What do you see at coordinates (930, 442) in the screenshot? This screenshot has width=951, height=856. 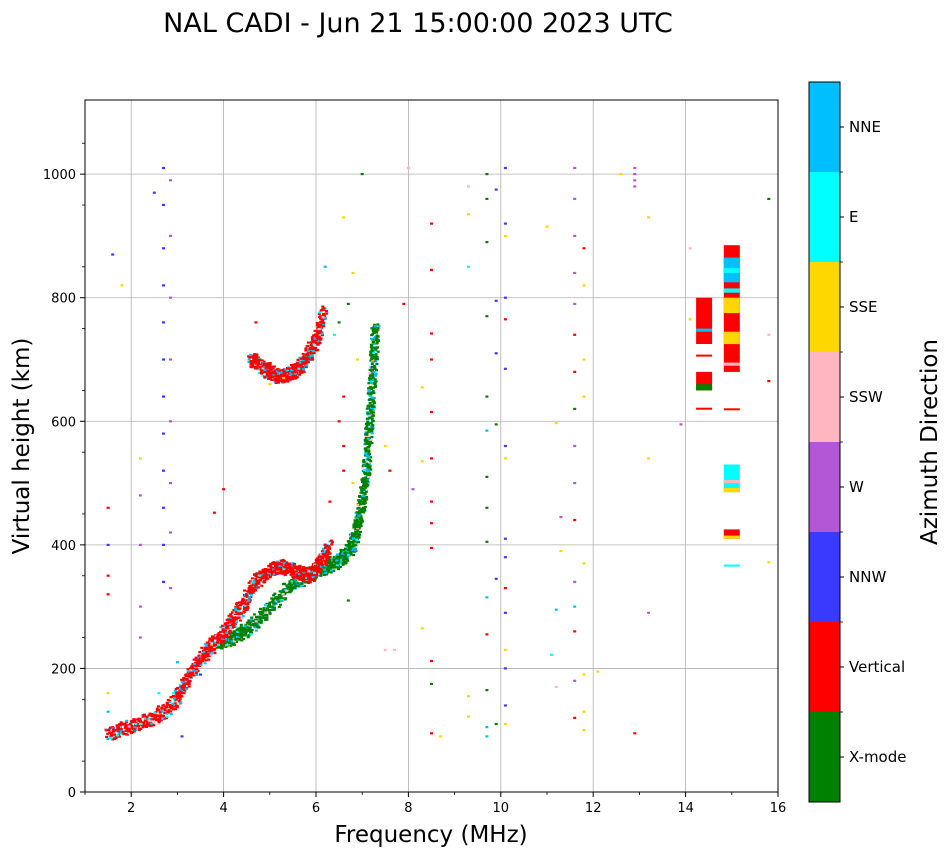 I see `colorbar-label: Azimuth Direction` at bounding box center [930, 442].